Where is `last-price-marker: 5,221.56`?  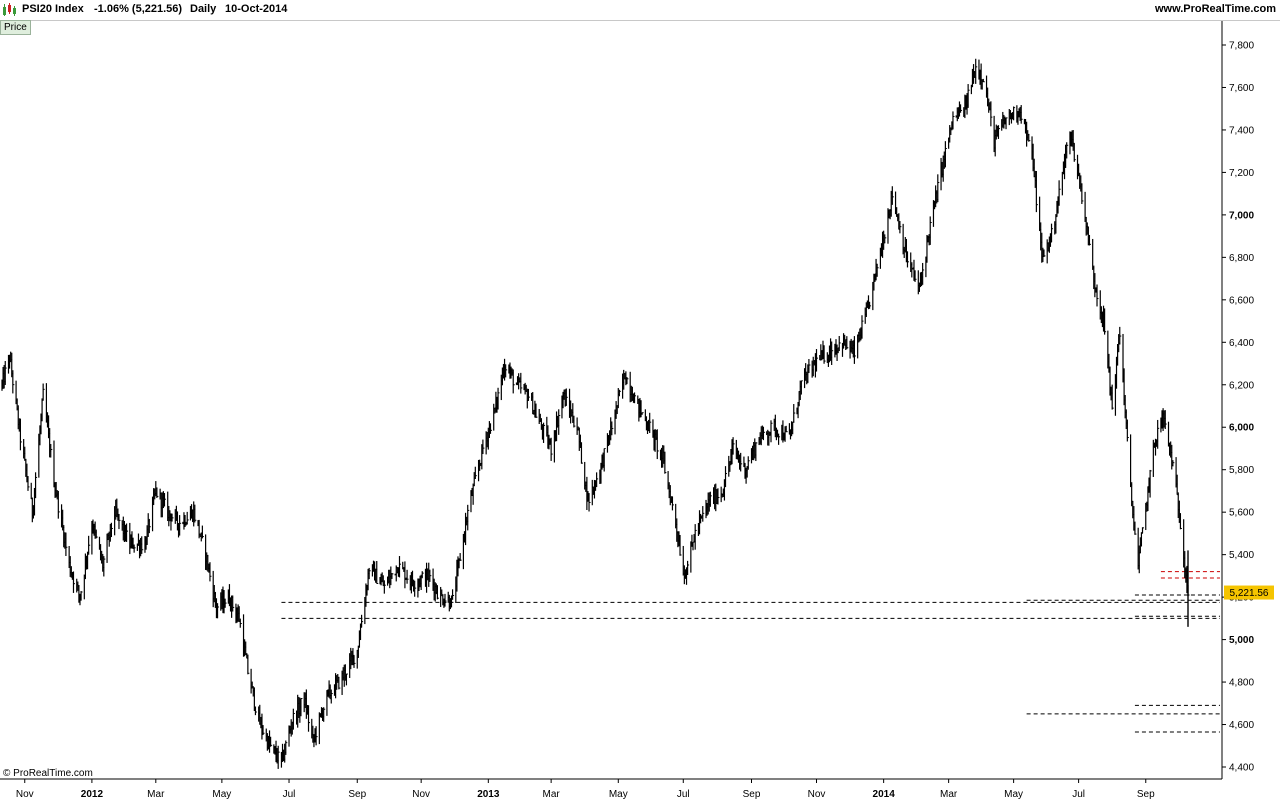 last-price-marker: 5,221.56 is located at coordinates (1249, 592).